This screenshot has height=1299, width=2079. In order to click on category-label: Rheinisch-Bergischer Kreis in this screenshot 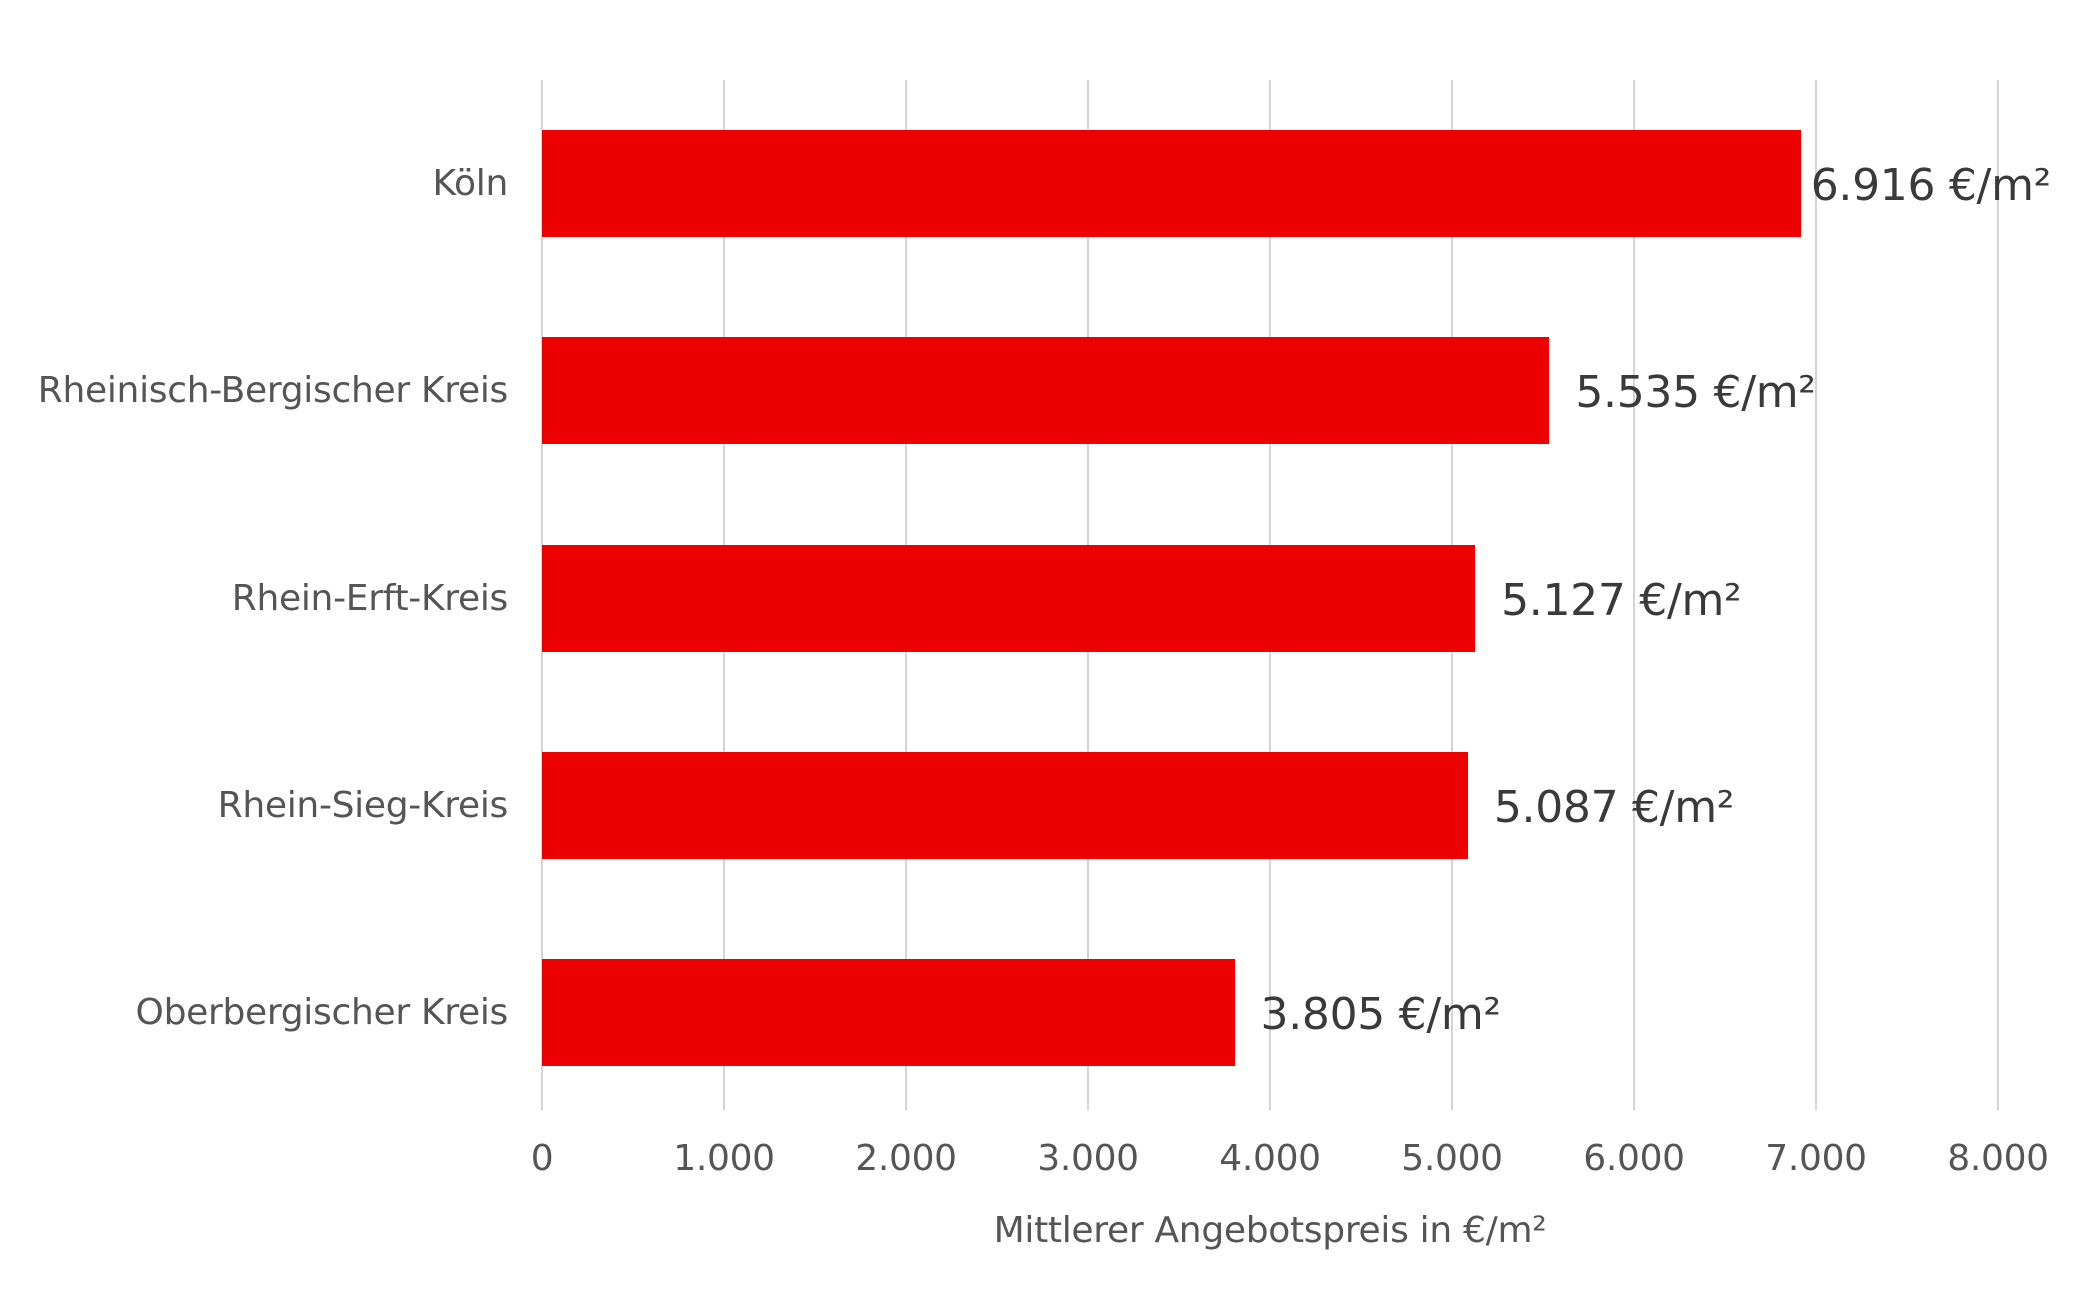, I will do `click(273, 391)`.